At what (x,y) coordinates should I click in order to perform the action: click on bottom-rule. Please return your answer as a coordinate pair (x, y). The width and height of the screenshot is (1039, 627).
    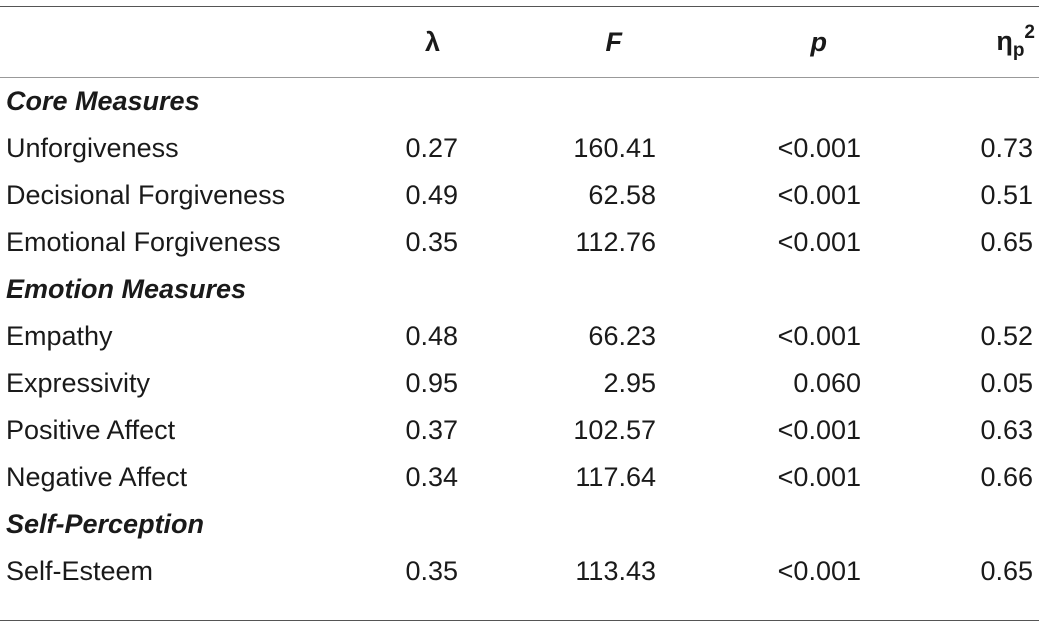
    Looking at the image, I should click on (519, 620).